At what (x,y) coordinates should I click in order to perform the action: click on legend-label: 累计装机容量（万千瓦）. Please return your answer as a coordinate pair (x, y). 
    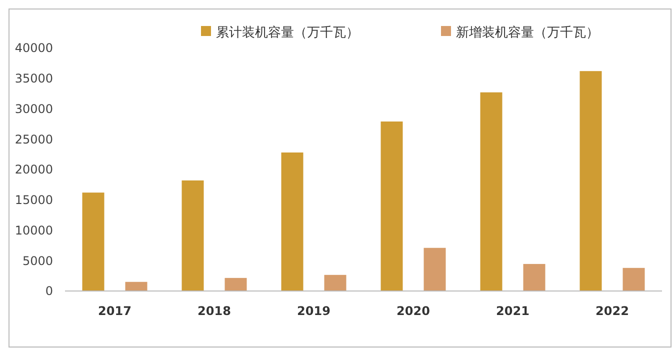
    Looking at the image, I should click on (287, 32).